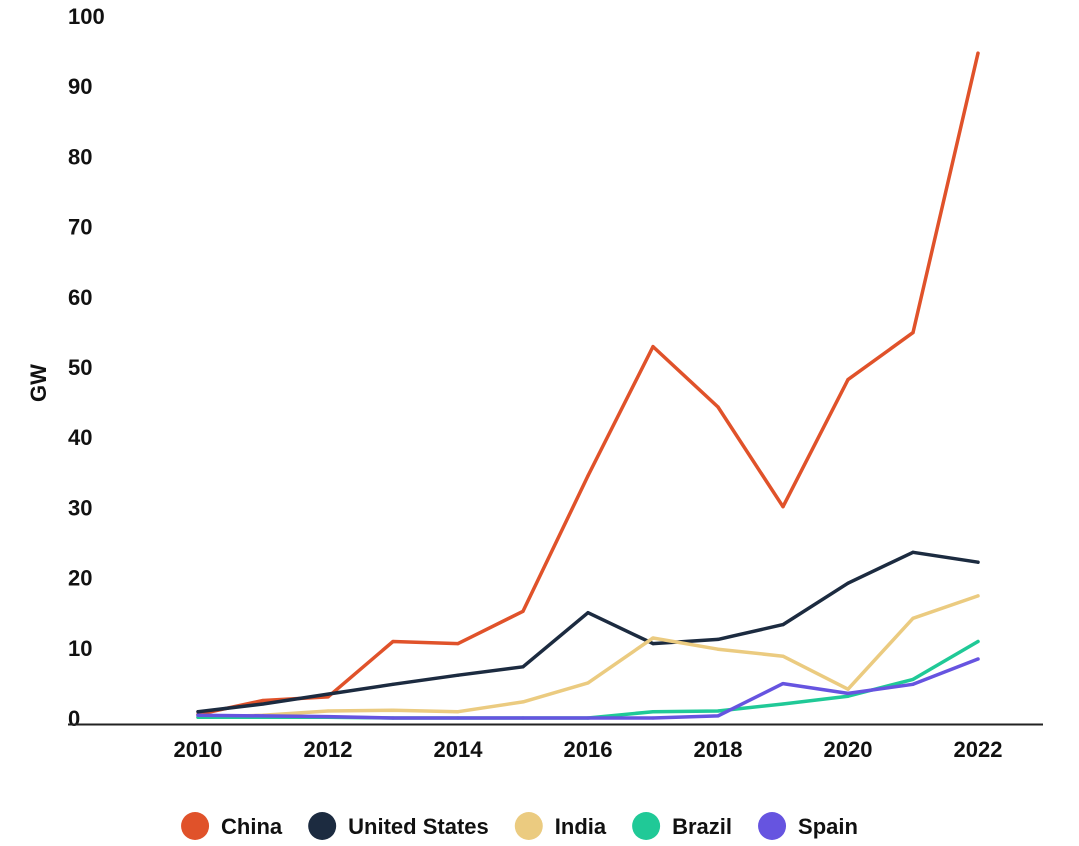  I want to click on series-united-states, so click(588, 632).